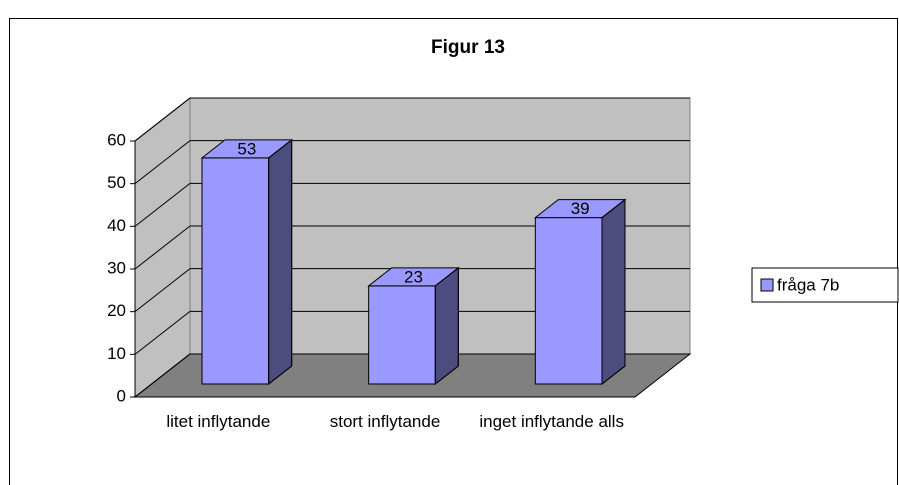  Describe the element at coordinates (116, 182) in the screenshot. I see `y-tick-label: 50` at that location.